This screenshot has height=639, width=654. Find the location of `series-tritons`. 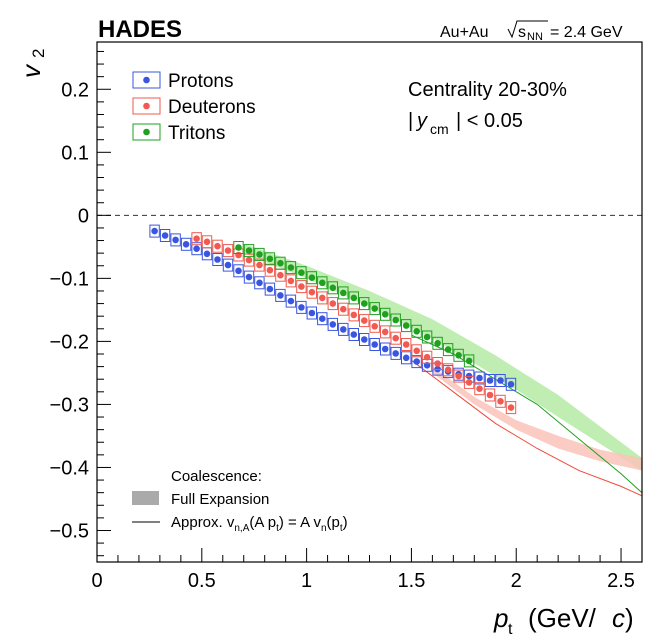

series-tritons is located at coordinates (354, 304).